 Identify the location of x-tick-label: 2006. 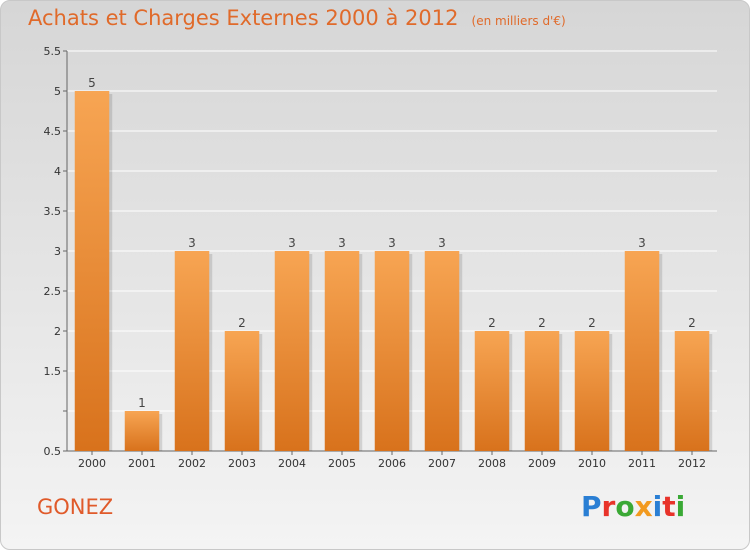
(392, 463).